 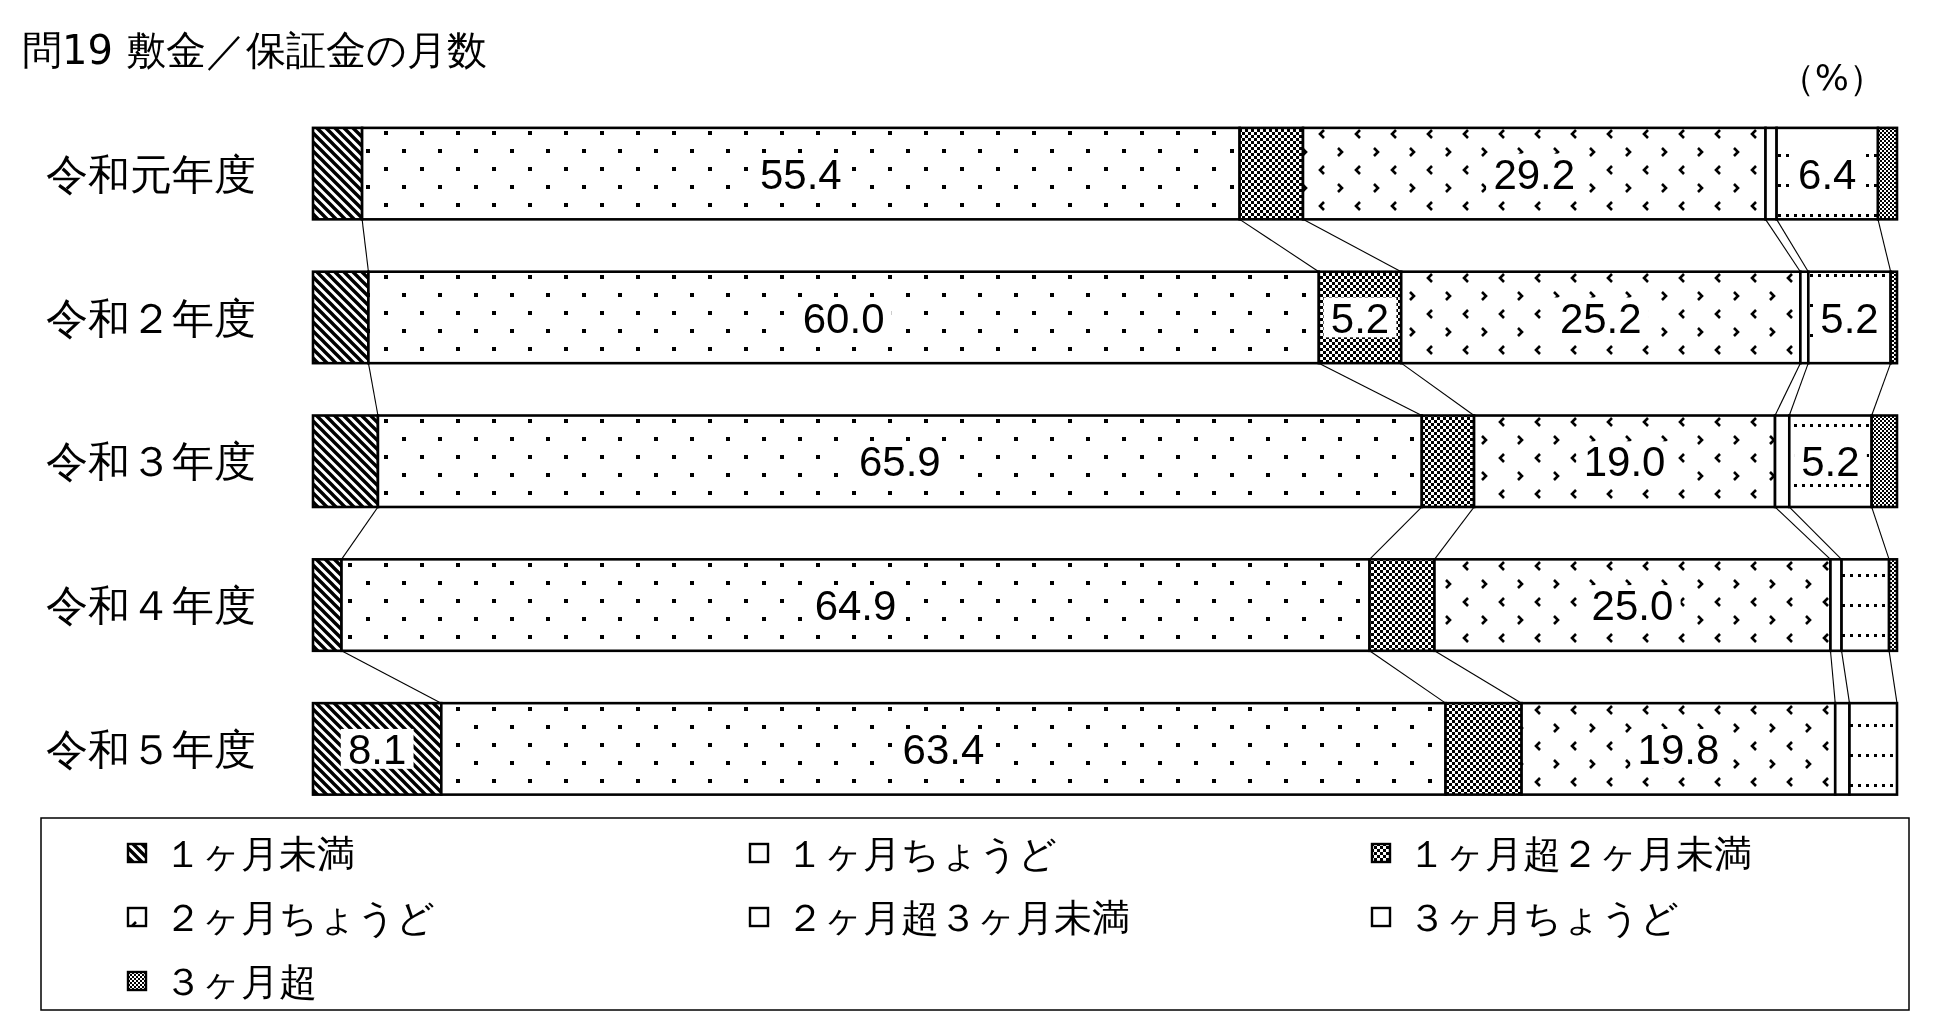 What do you see at coordinates (855, 606) in the screenshot?
I see `data-label: 64.9` at bounding box center [855, 606].